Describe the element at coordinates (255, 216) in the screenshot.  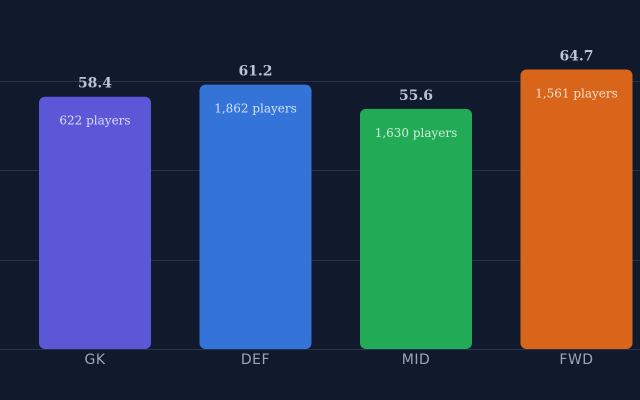
I see `bar-def` at that location.